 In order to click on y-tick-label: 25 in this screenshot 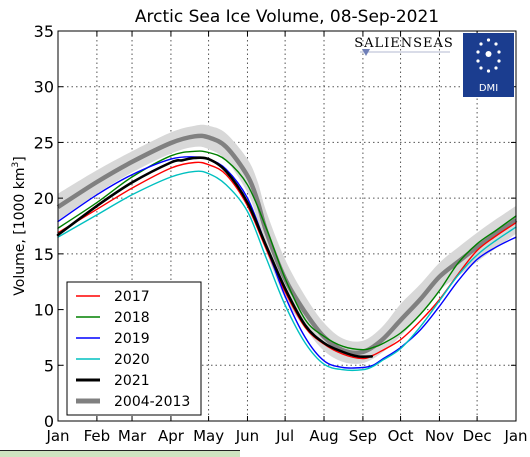, I will do `click(44, 142)`.